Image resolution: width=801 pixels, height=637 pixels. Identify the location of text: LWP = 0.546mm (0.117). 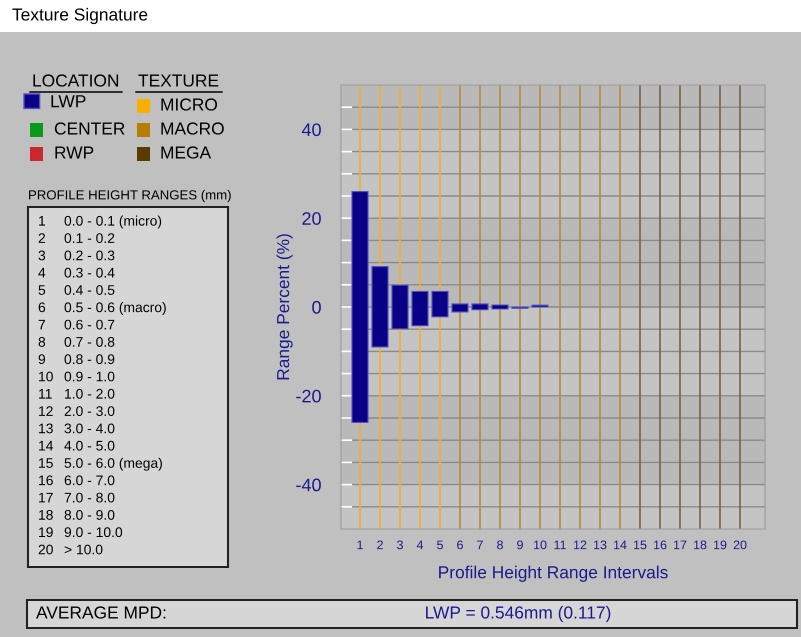
(518, 614).